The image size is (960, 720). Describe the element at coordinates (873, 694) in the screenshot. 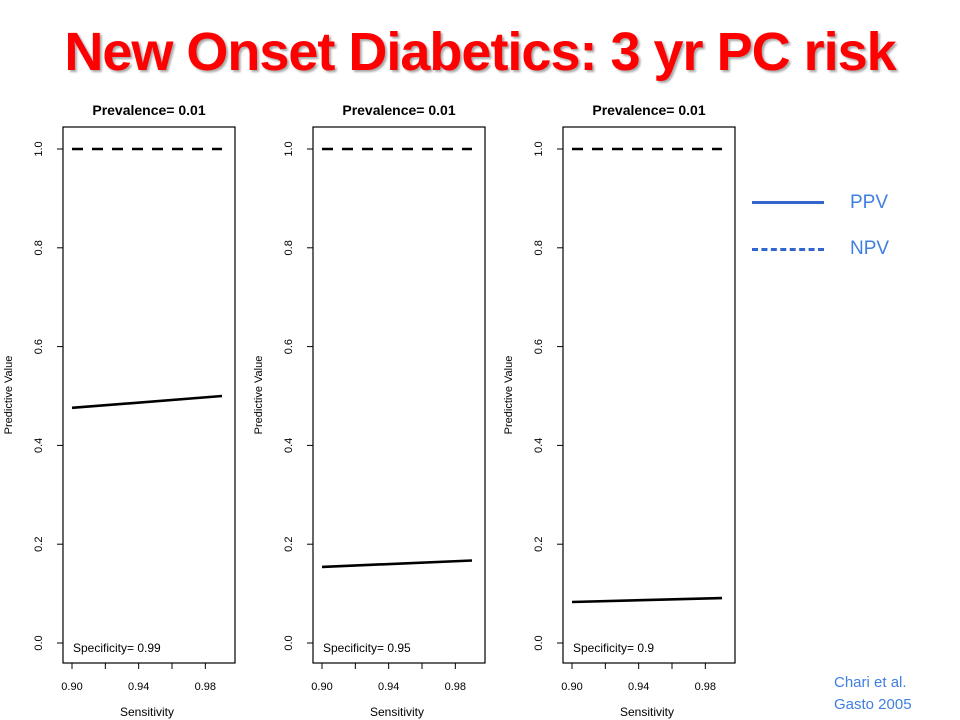

I see `citation: Chari et al. Gasto 2005` at that location.